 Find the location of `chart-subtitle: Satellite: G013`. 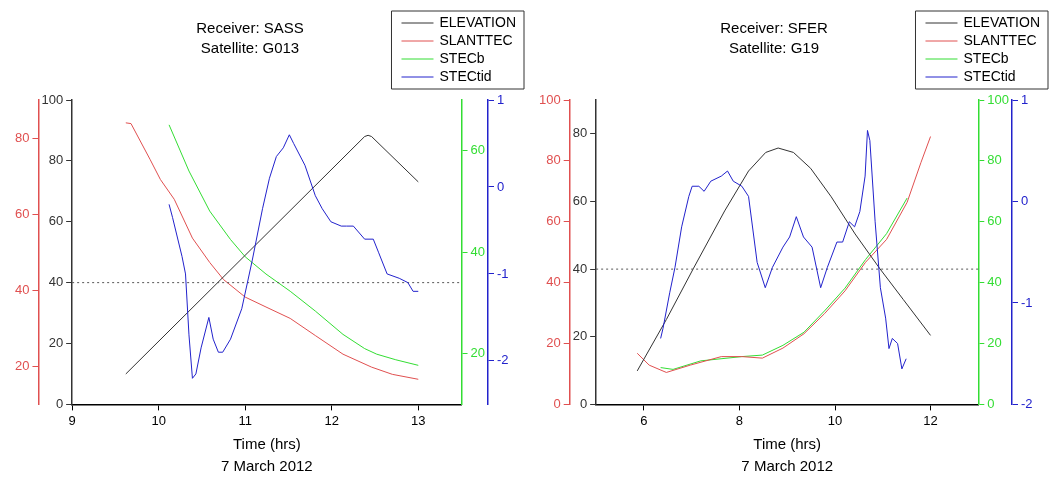

chart-subtitle: Satellite: G013 is located at coordinates (250, 48).